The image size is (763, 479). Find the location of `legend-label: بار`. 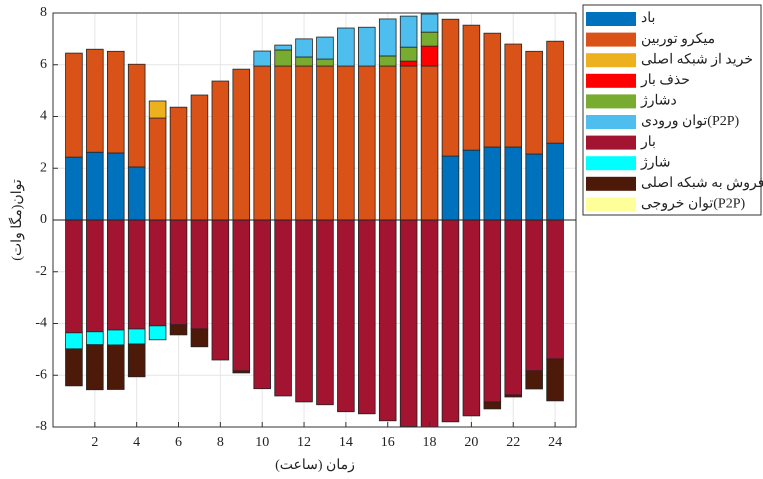

legend-label: بار is located at coordinates (648, 142).